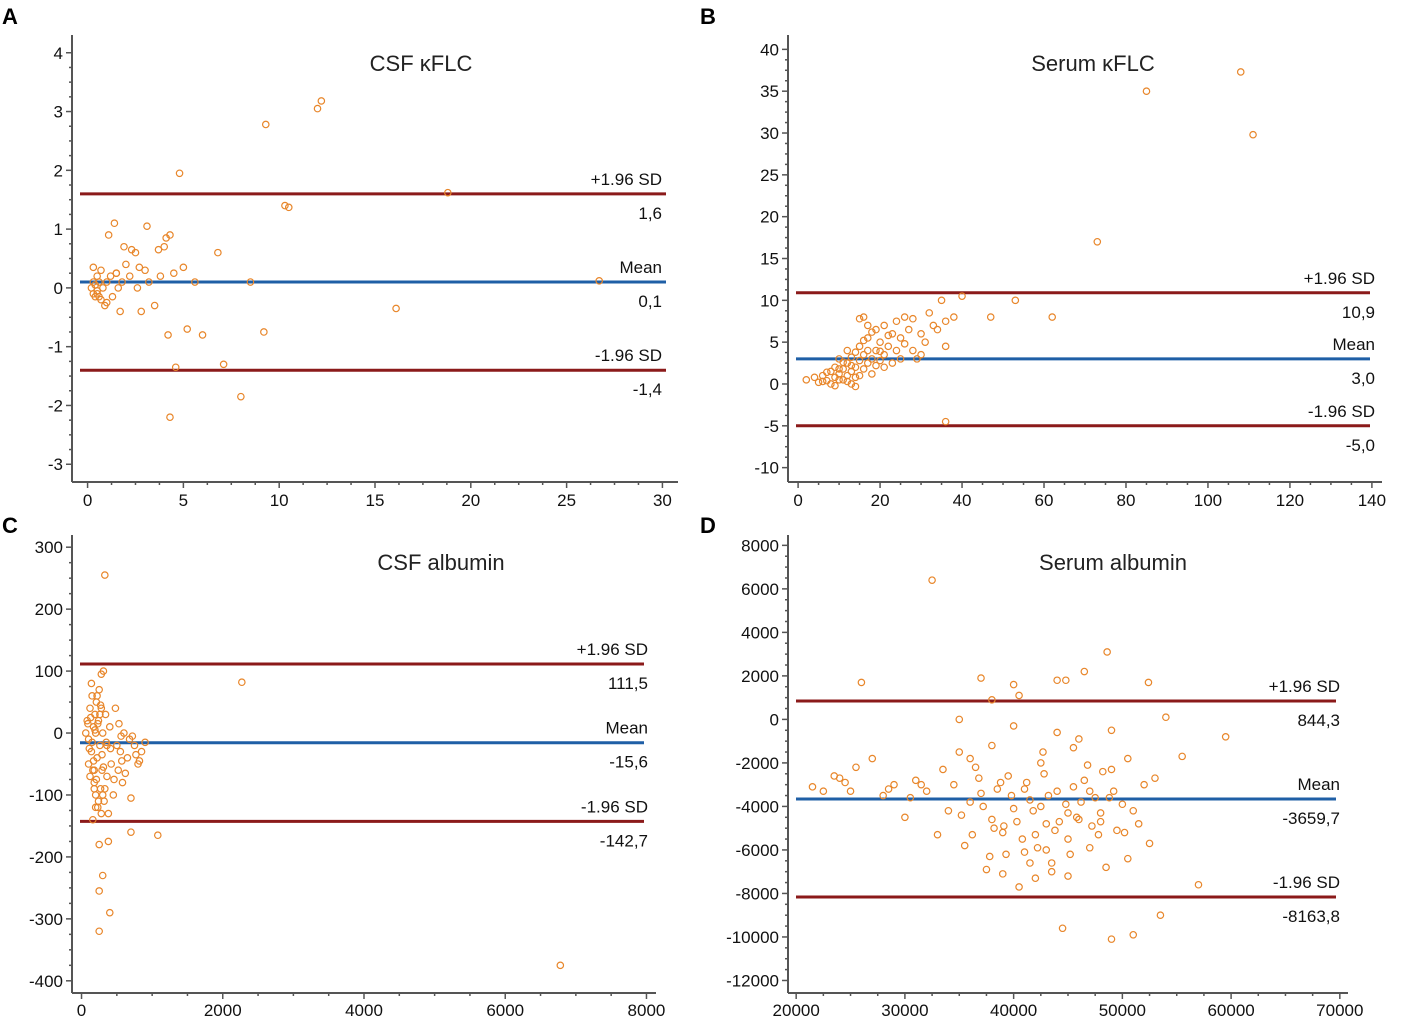  What do you see at coordinates (757, 806) in the screenshot?
I see `y-tick-label: -4000` at bounding box center [757, 806].